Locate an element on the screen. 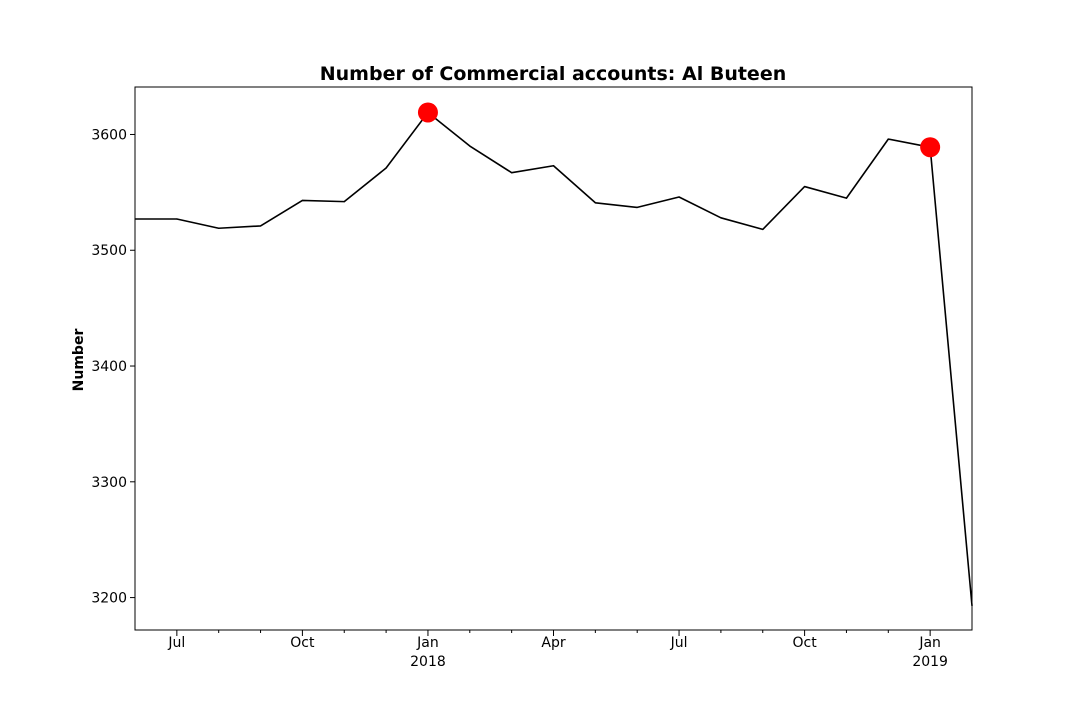  y-axis-ticks: 3200 3300 3400 3500 3600 is located at coordinates (113, 367).